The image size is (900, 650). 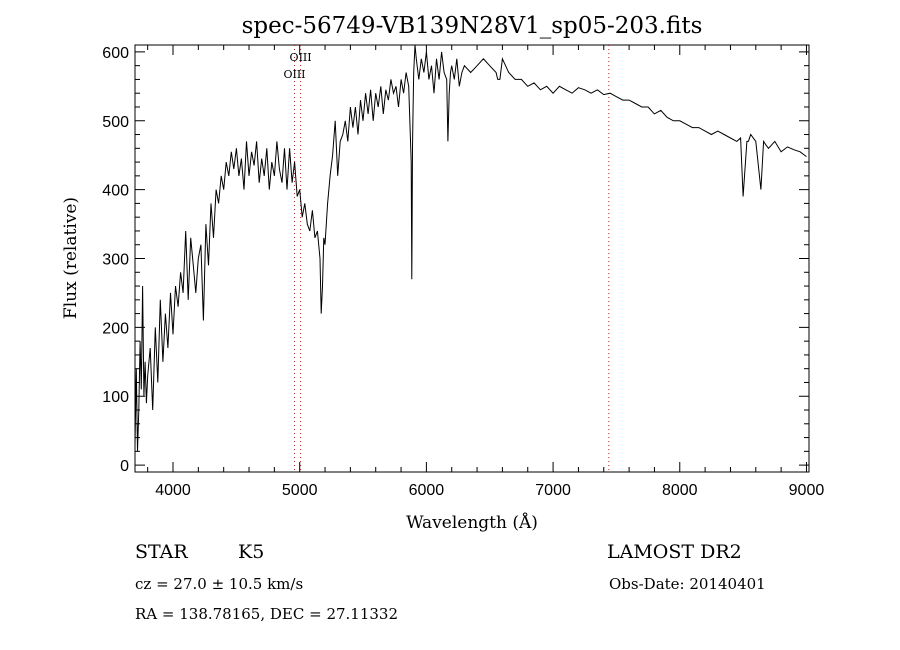 What do you see at coordinates (674, 552) in the screenshot?
I see `survey-name: LAMOST DR2` at bounding box center [674, 552].